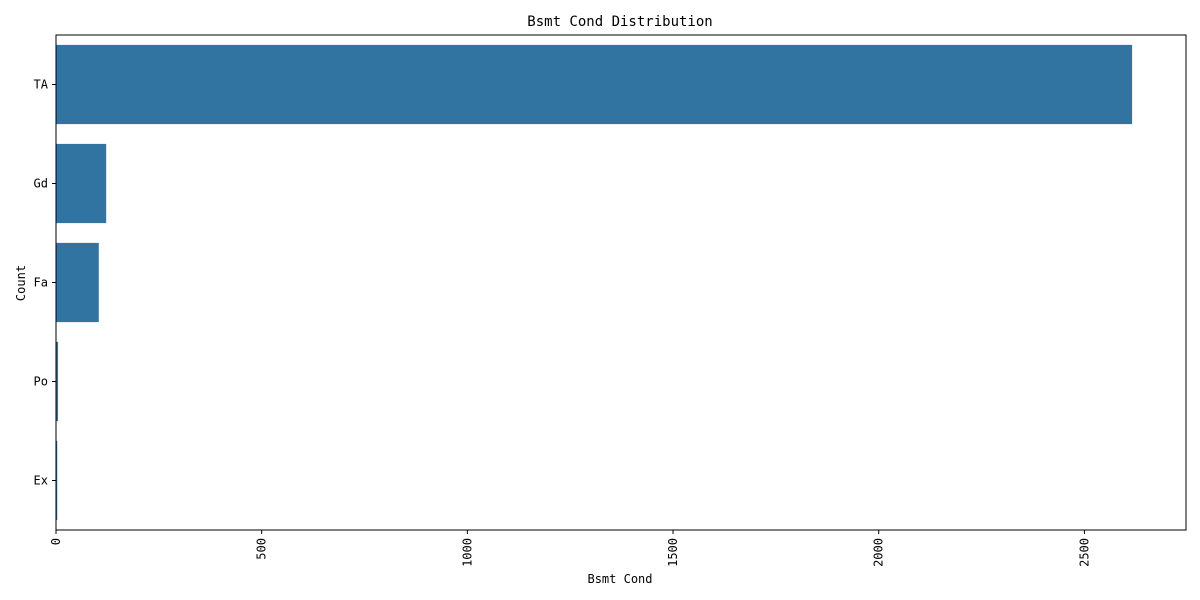 The height and width of the screenshot is (600, 1200). What do you see at coordinates (57, 480) in the screenshot?
I see `bar-ex` at bounding box center [57, 480].